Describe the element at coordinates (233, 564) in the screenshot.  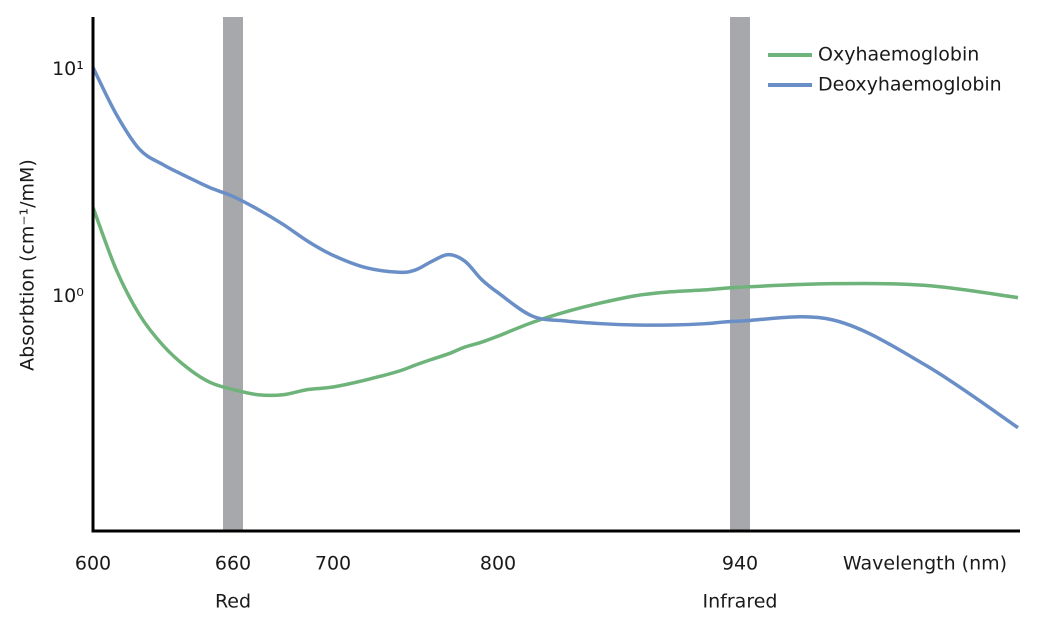
I see `x-tick-label: 660` at that location.